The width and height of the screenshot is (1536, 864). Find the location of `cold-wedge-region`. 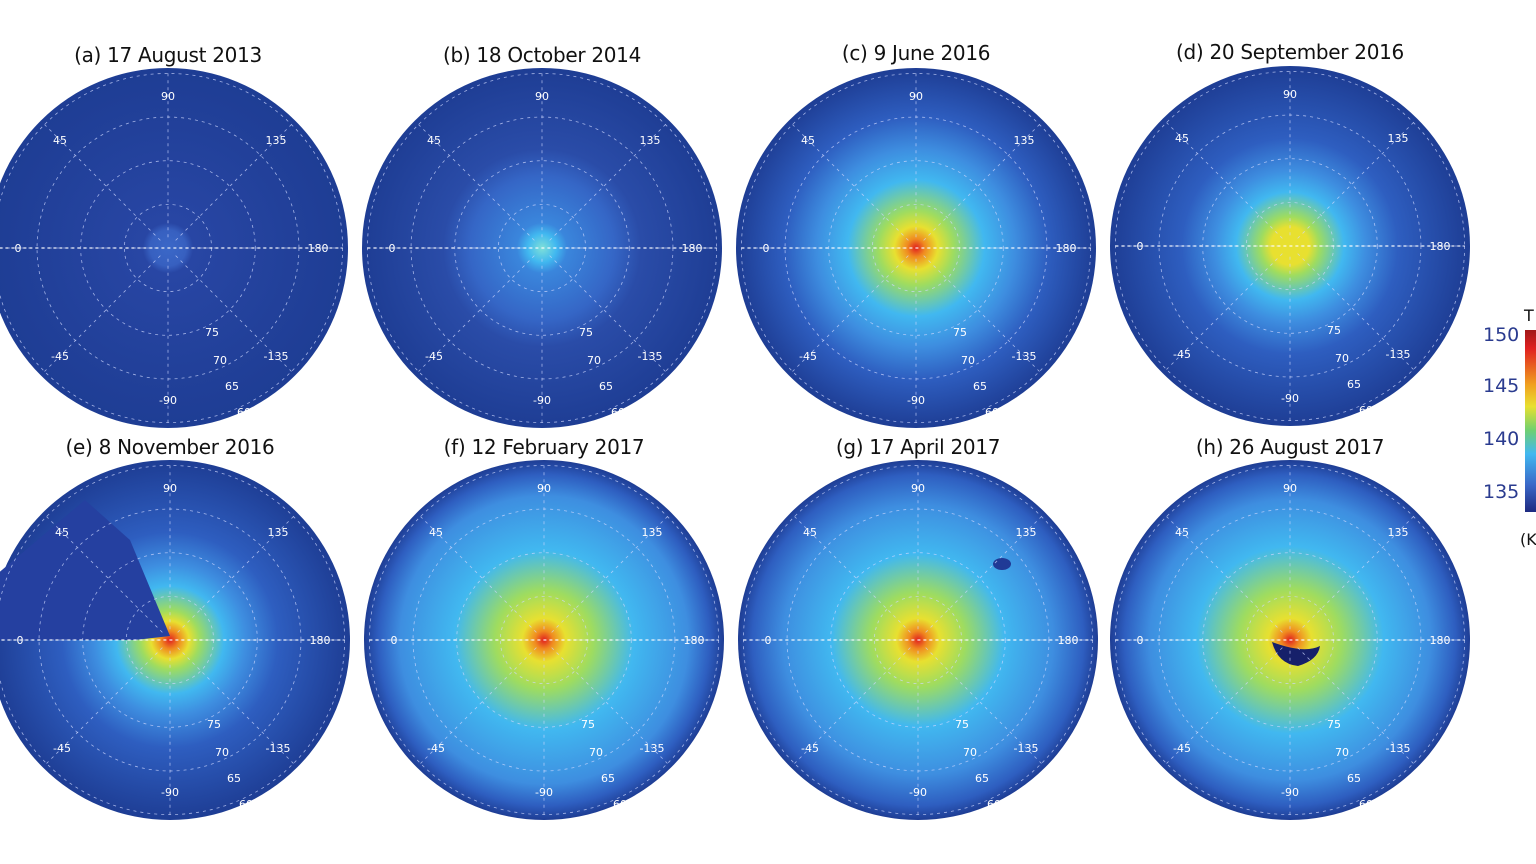

cold-wedge-region is located at coordinates (85, 570).